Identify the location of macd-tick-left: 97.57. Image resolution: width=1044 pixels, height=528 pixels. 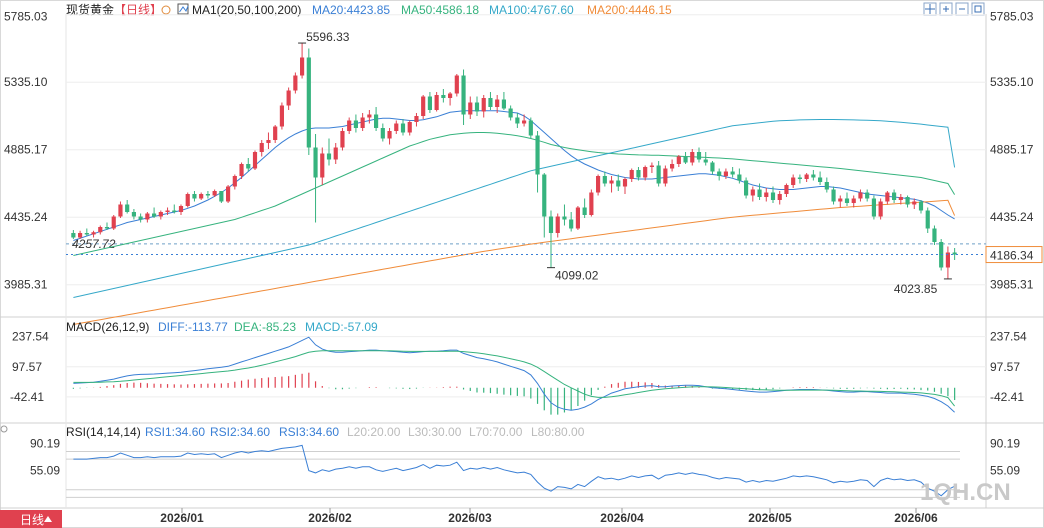
(27, 367).